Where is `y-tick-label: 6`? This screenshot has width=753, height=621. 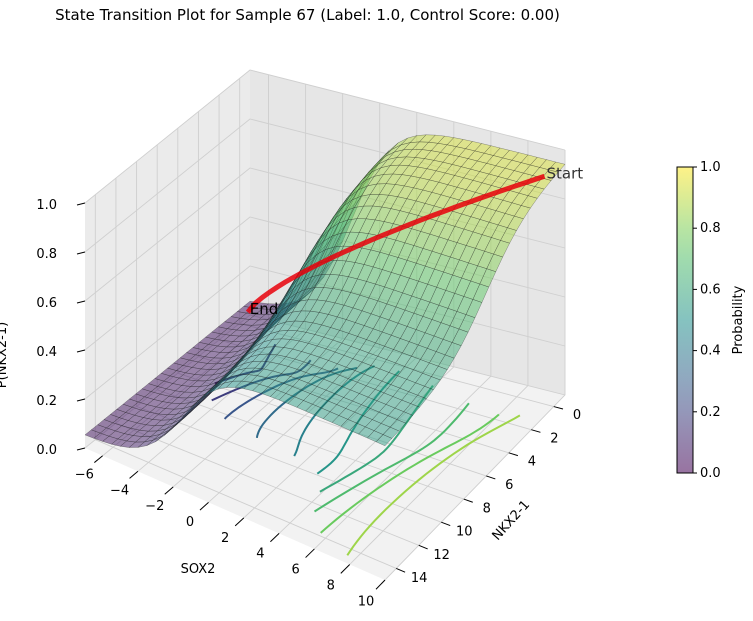
y-tick-label: 6 is located at coordinates (509, 485).